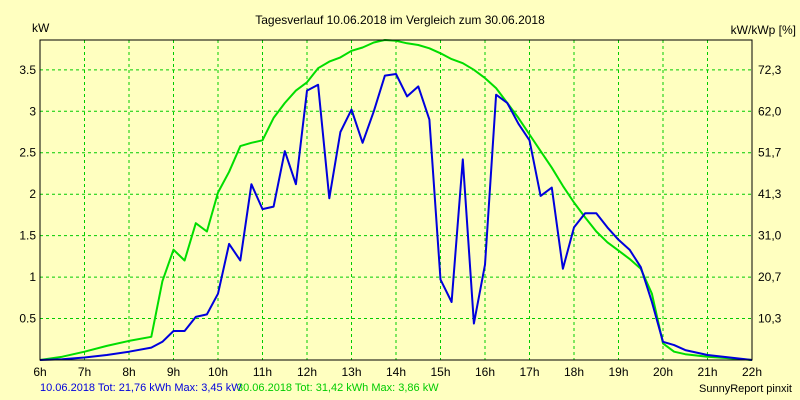 This screenshot has width=800, height=400. Describe the element at coordinates (27, 70) in the screenshot. I see `y-tick-label-left: 3.5` at that location.